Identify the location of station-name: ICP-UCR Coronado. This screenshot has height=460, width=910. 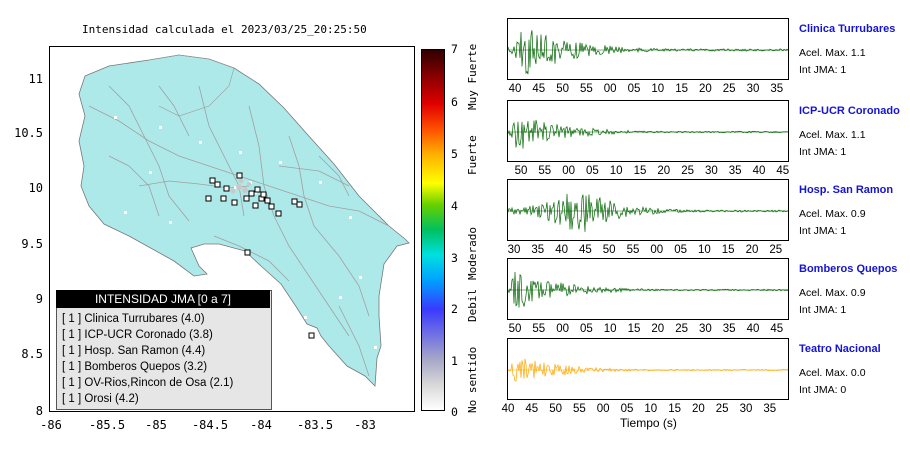
(849, 111).